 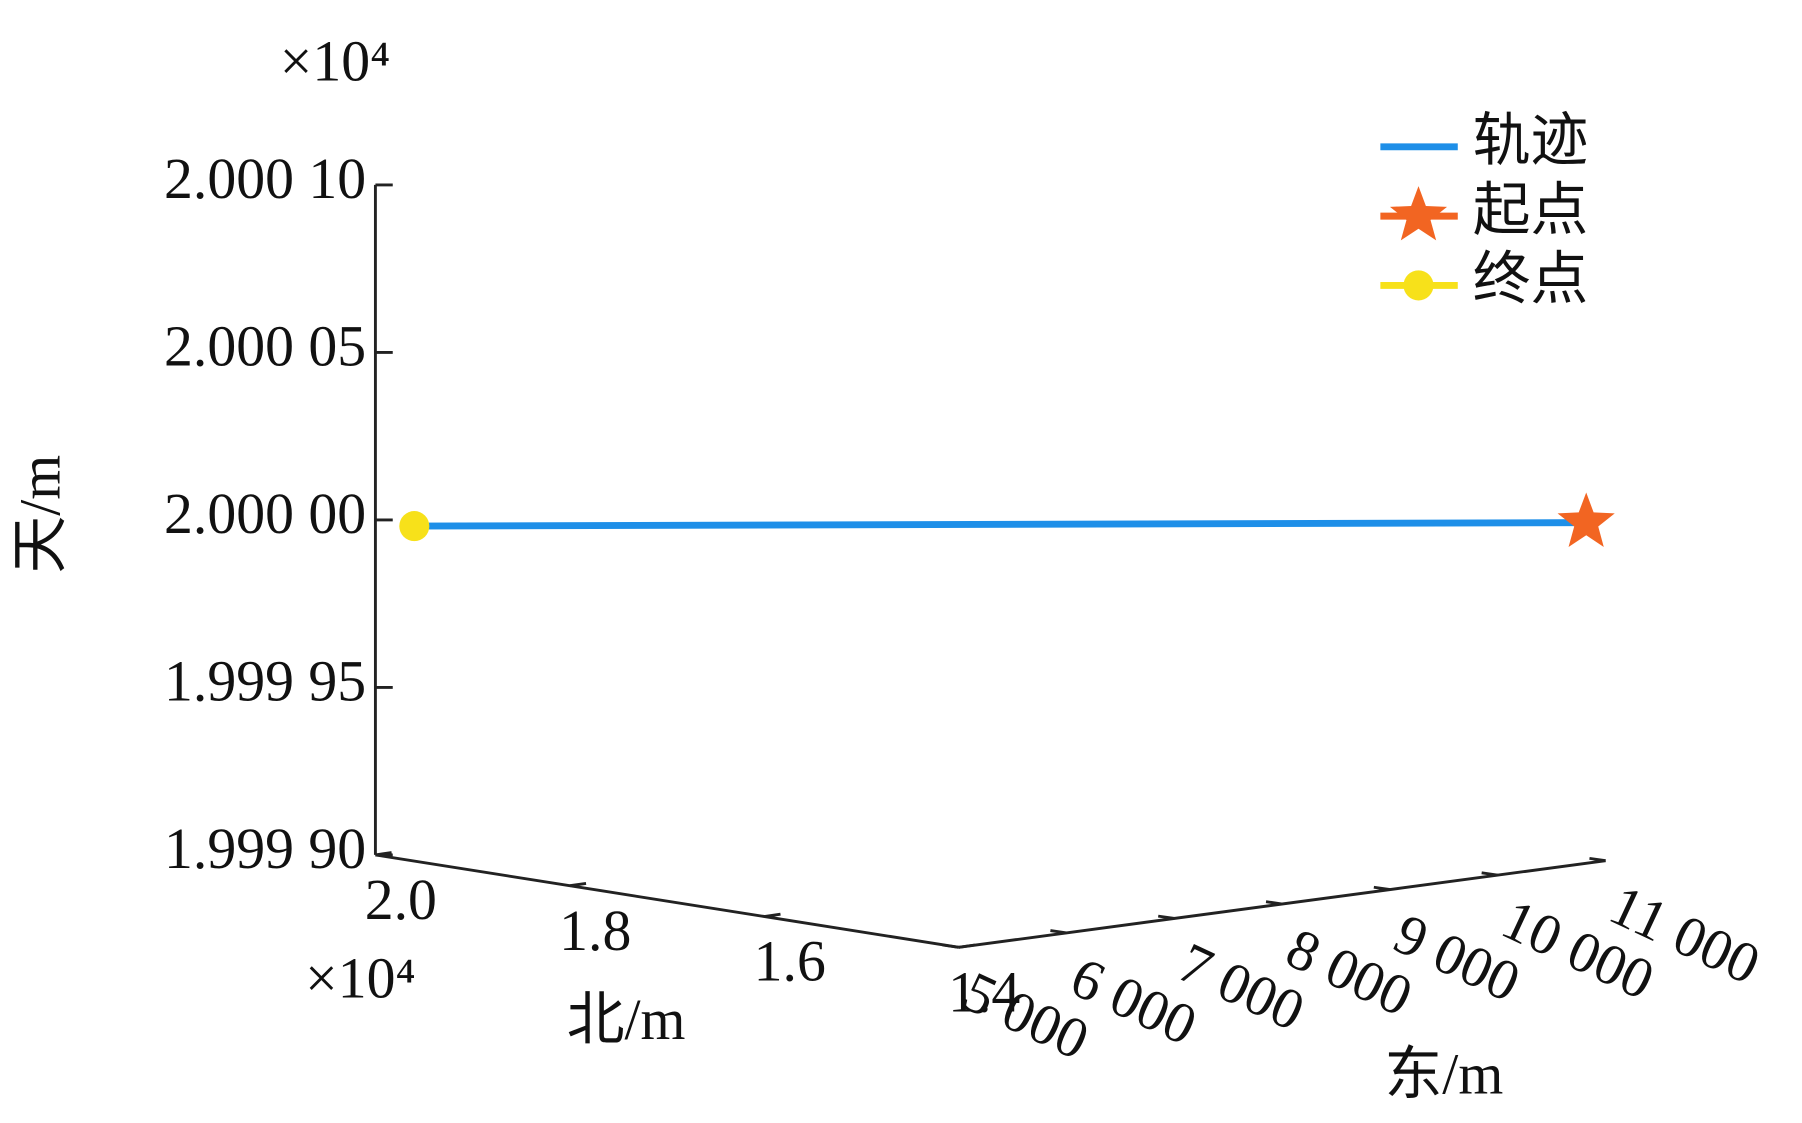 I want to click on z-tick-label: 2.000 10, so click(x=265, y=179).